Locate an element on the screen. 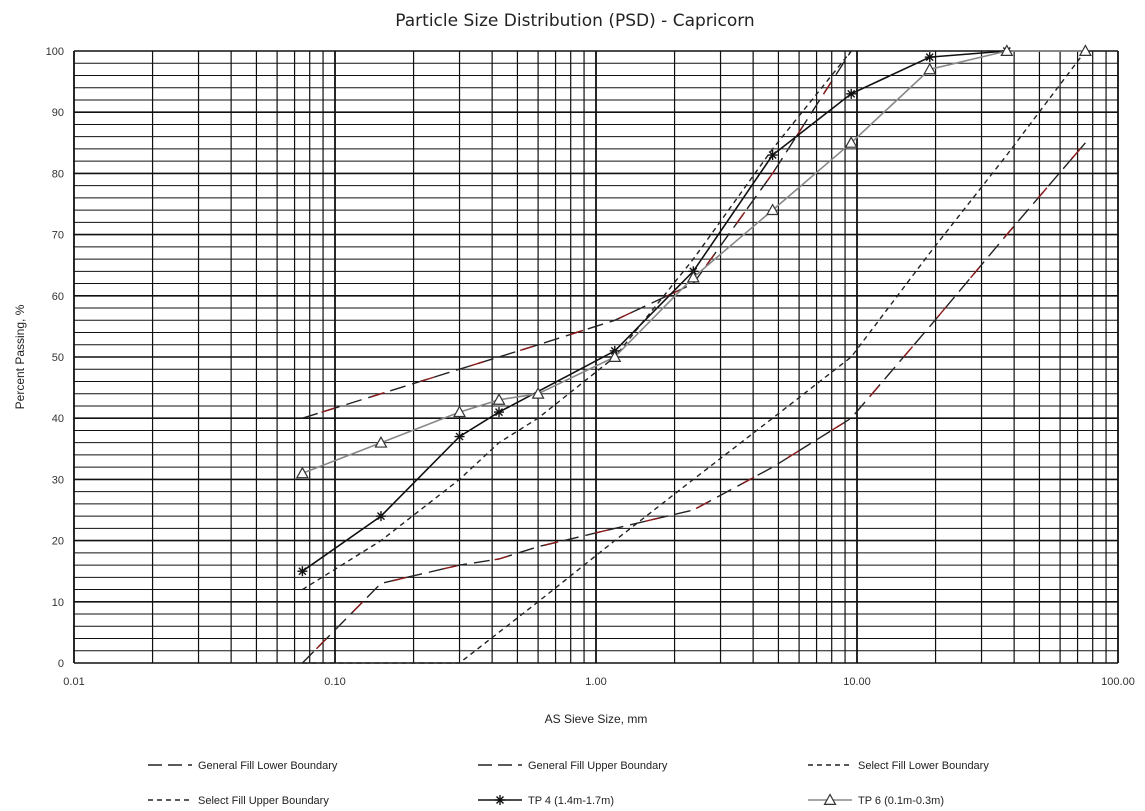 The image size is (1145, 811). y-tick-label: 40 is located at coordinates (58, 419).